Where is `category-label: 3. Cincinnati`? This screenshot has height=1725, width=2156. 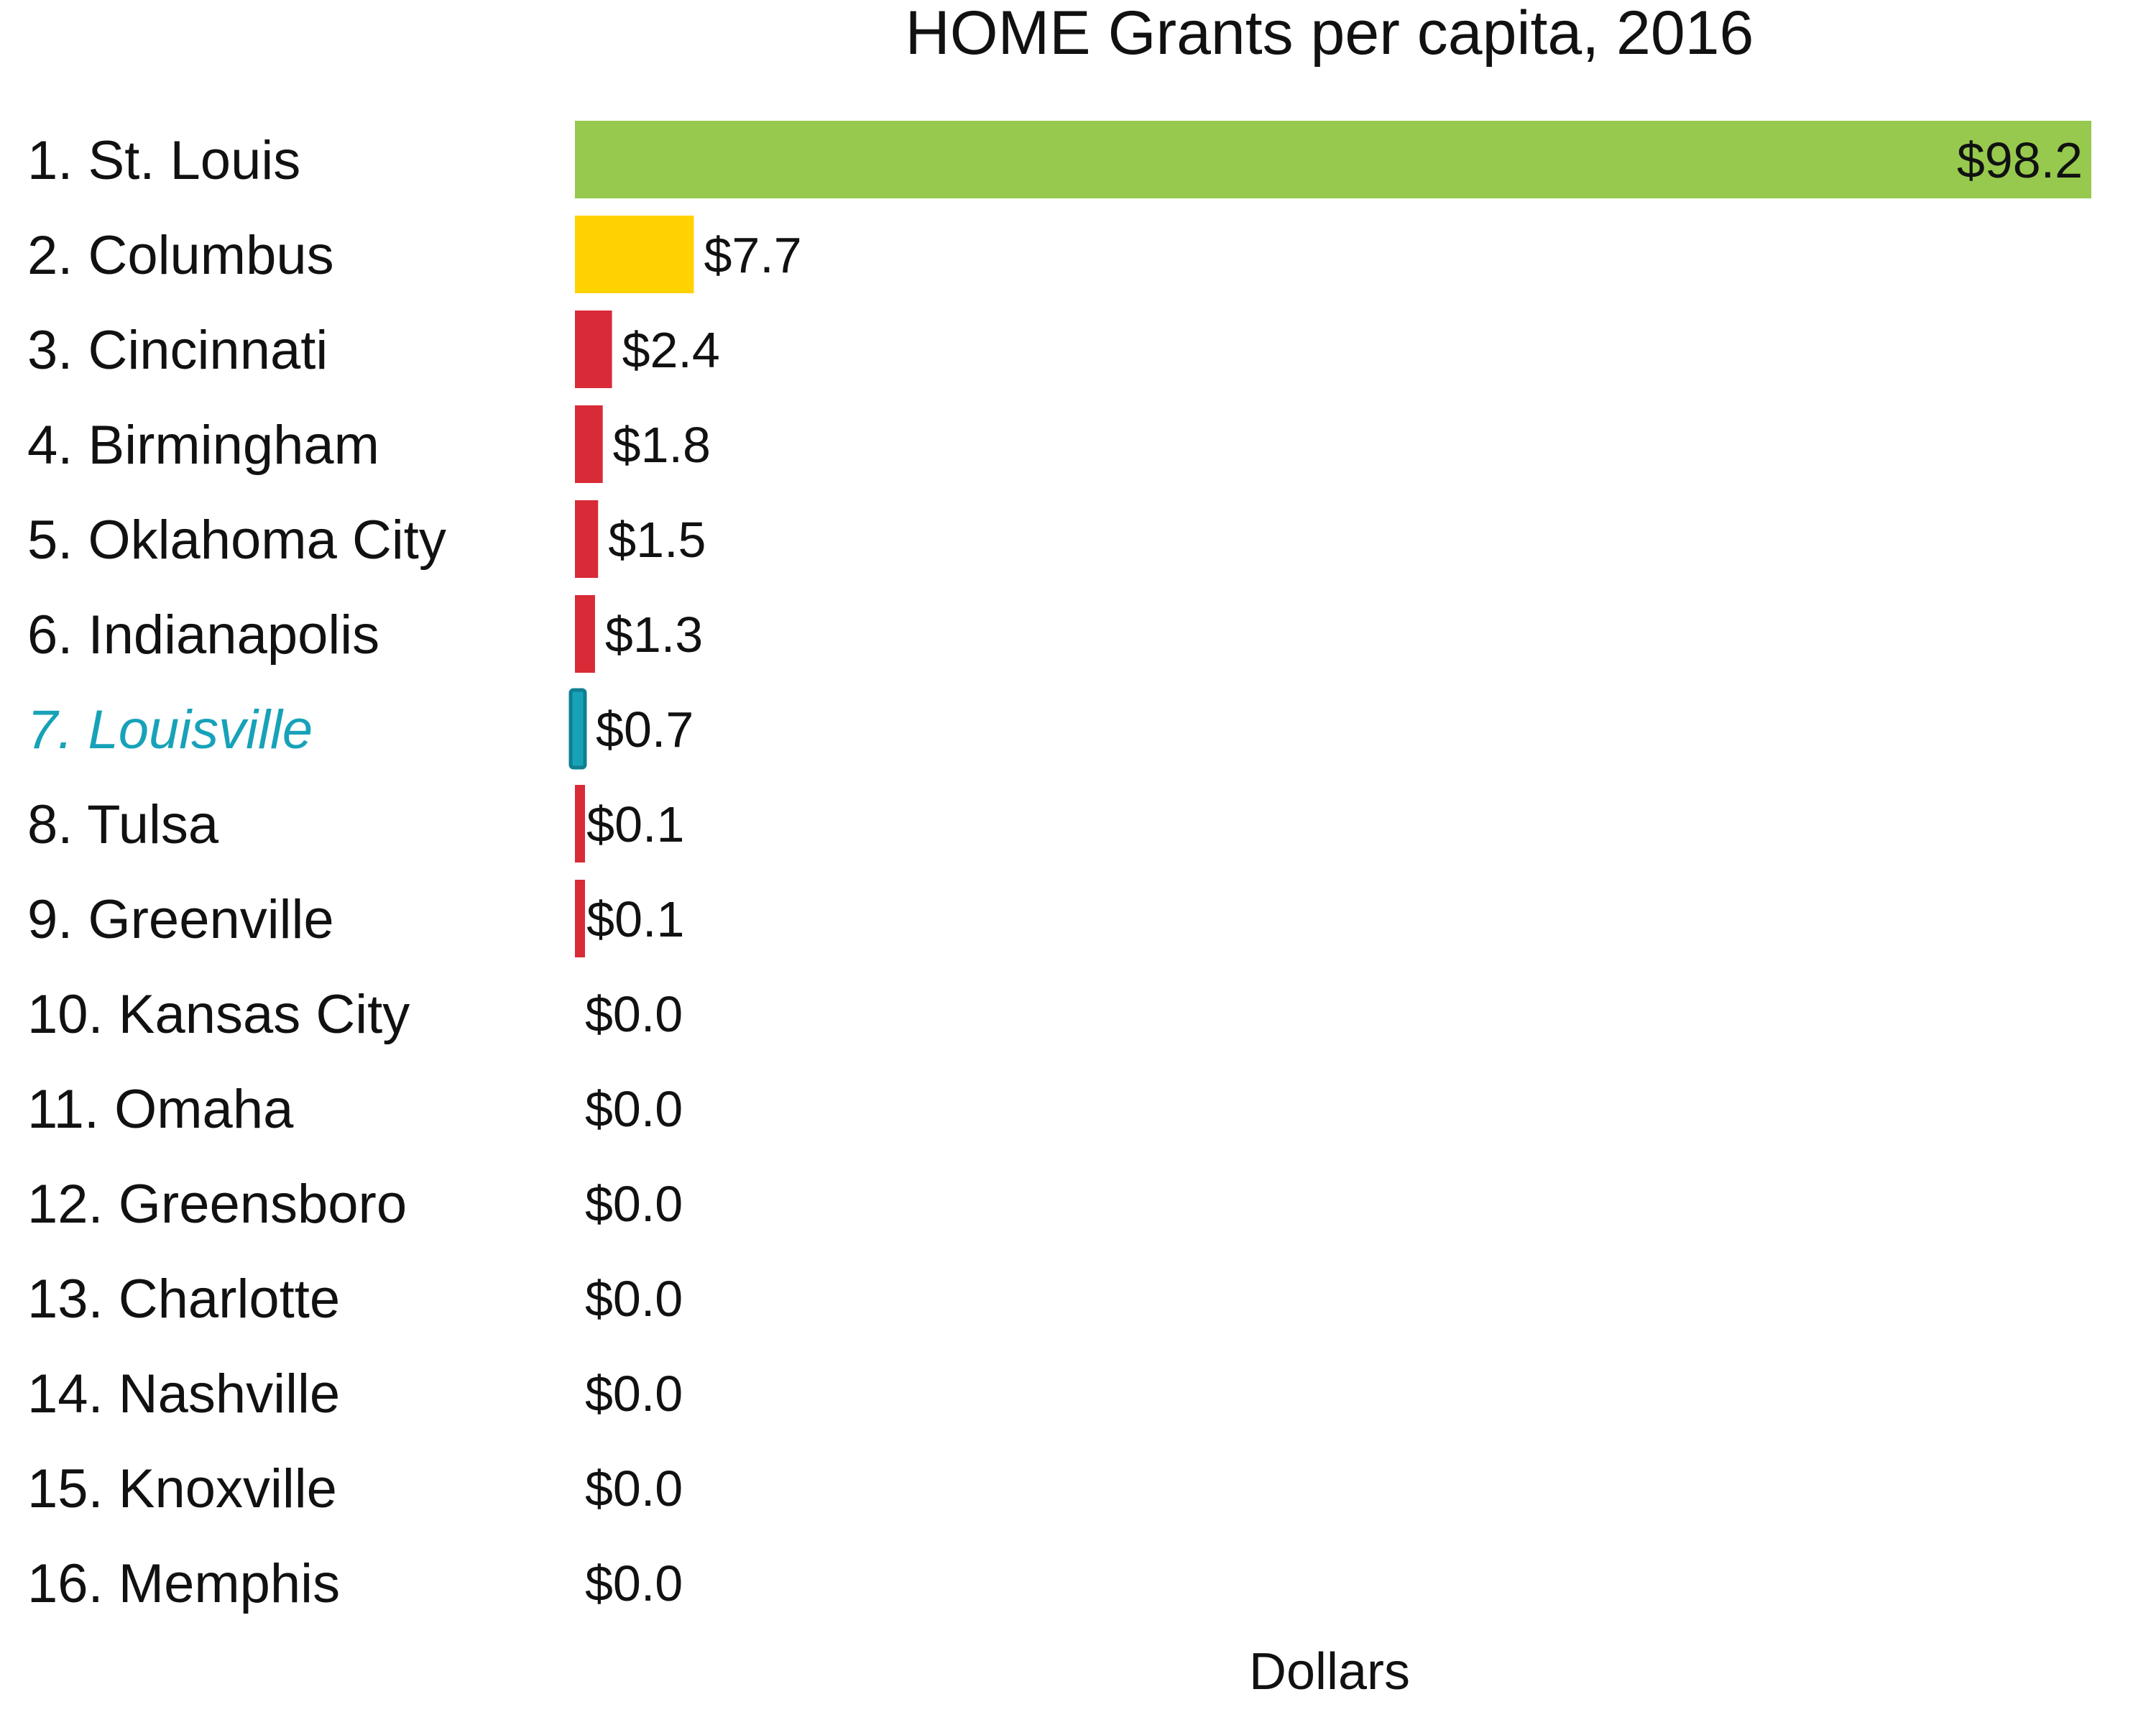
category-label: 3. Cincinnati is located at coordinates (177, 350).